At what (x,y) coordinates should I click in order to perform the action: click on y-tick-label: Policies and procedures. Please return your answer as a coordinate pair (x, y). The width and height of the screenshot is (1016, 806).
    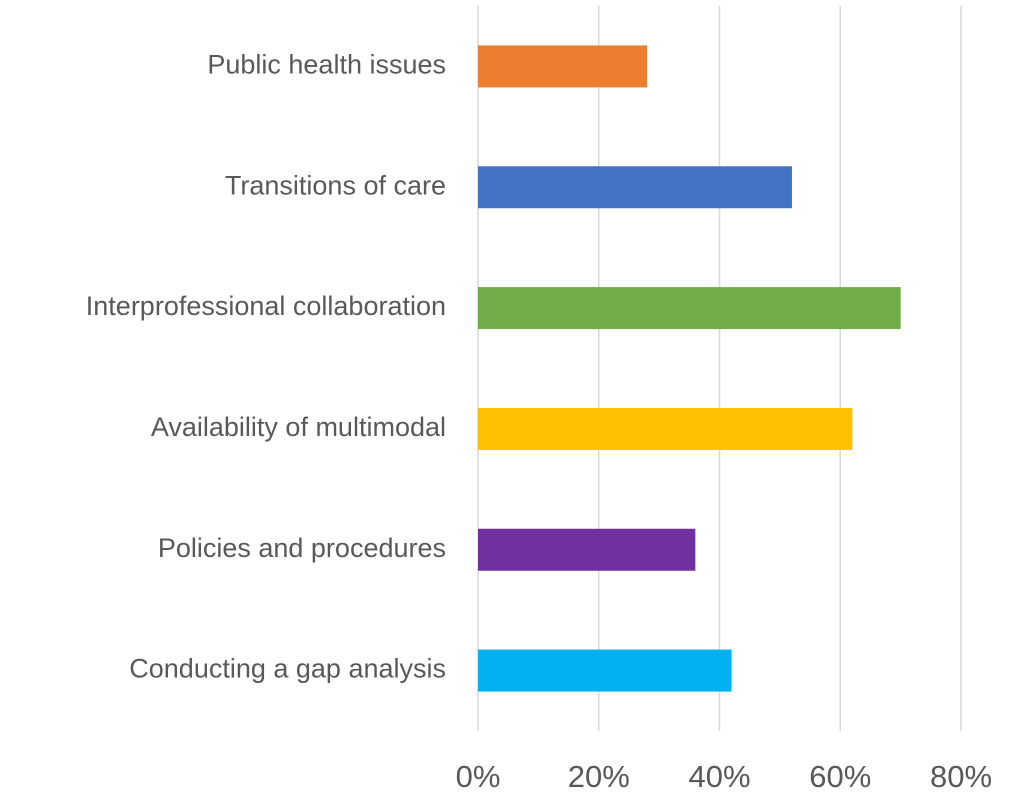
    Looking at the image, I should click on (302, 548).